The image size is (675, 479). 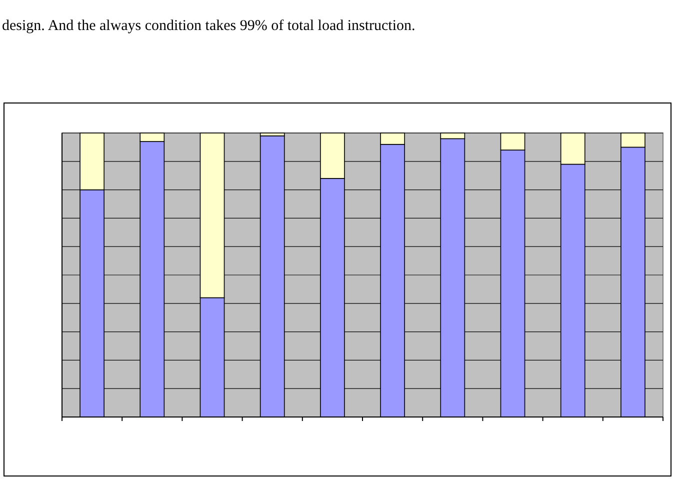 I want to click on text: design. And the always condition takes 99% of total load instruction., so click(x=209, y=26).